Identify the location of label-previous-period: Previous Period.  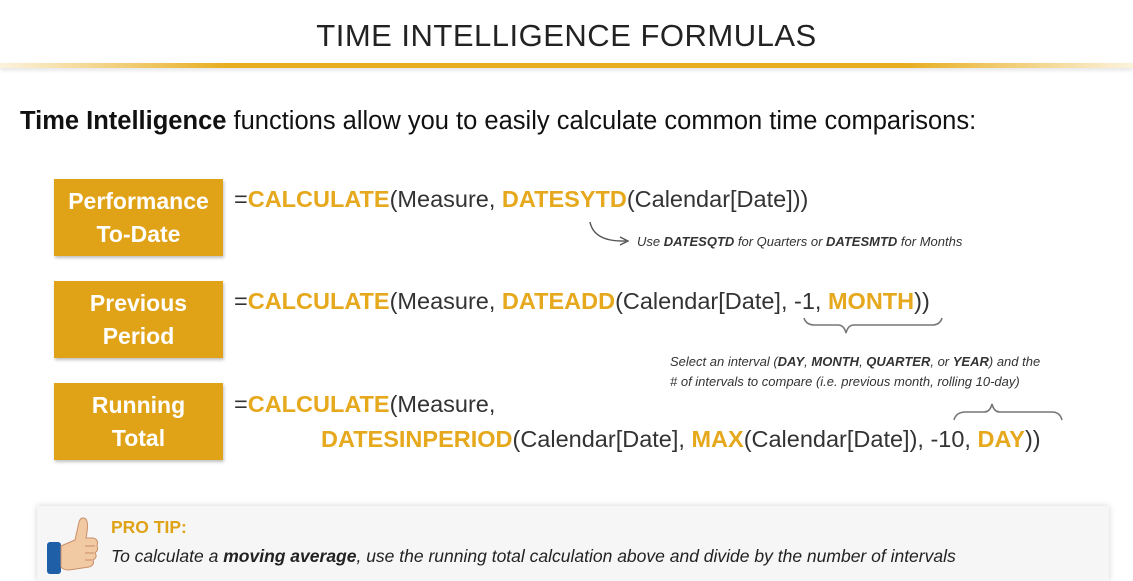
(138, 319).